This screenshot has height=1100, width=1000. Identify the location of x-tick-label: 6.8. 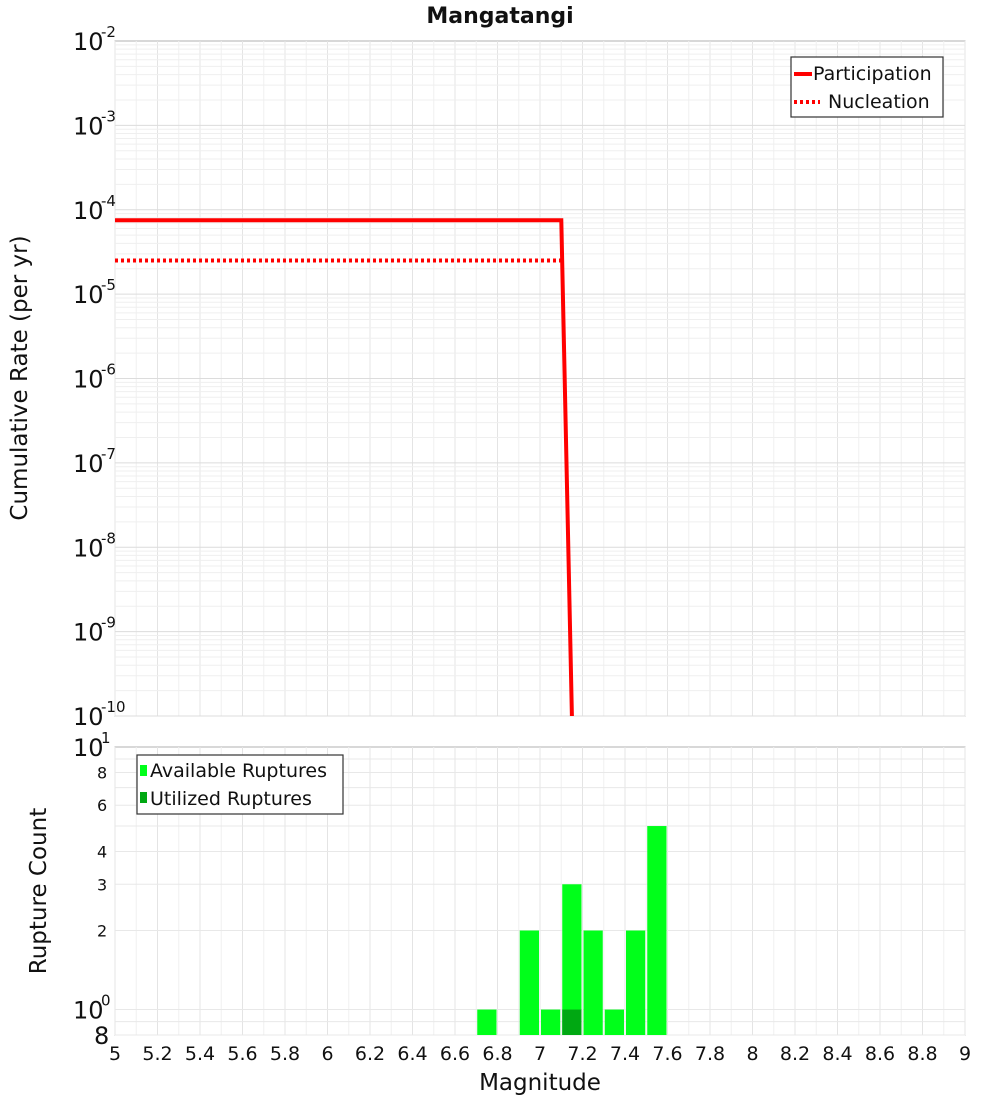
(497, 1054).